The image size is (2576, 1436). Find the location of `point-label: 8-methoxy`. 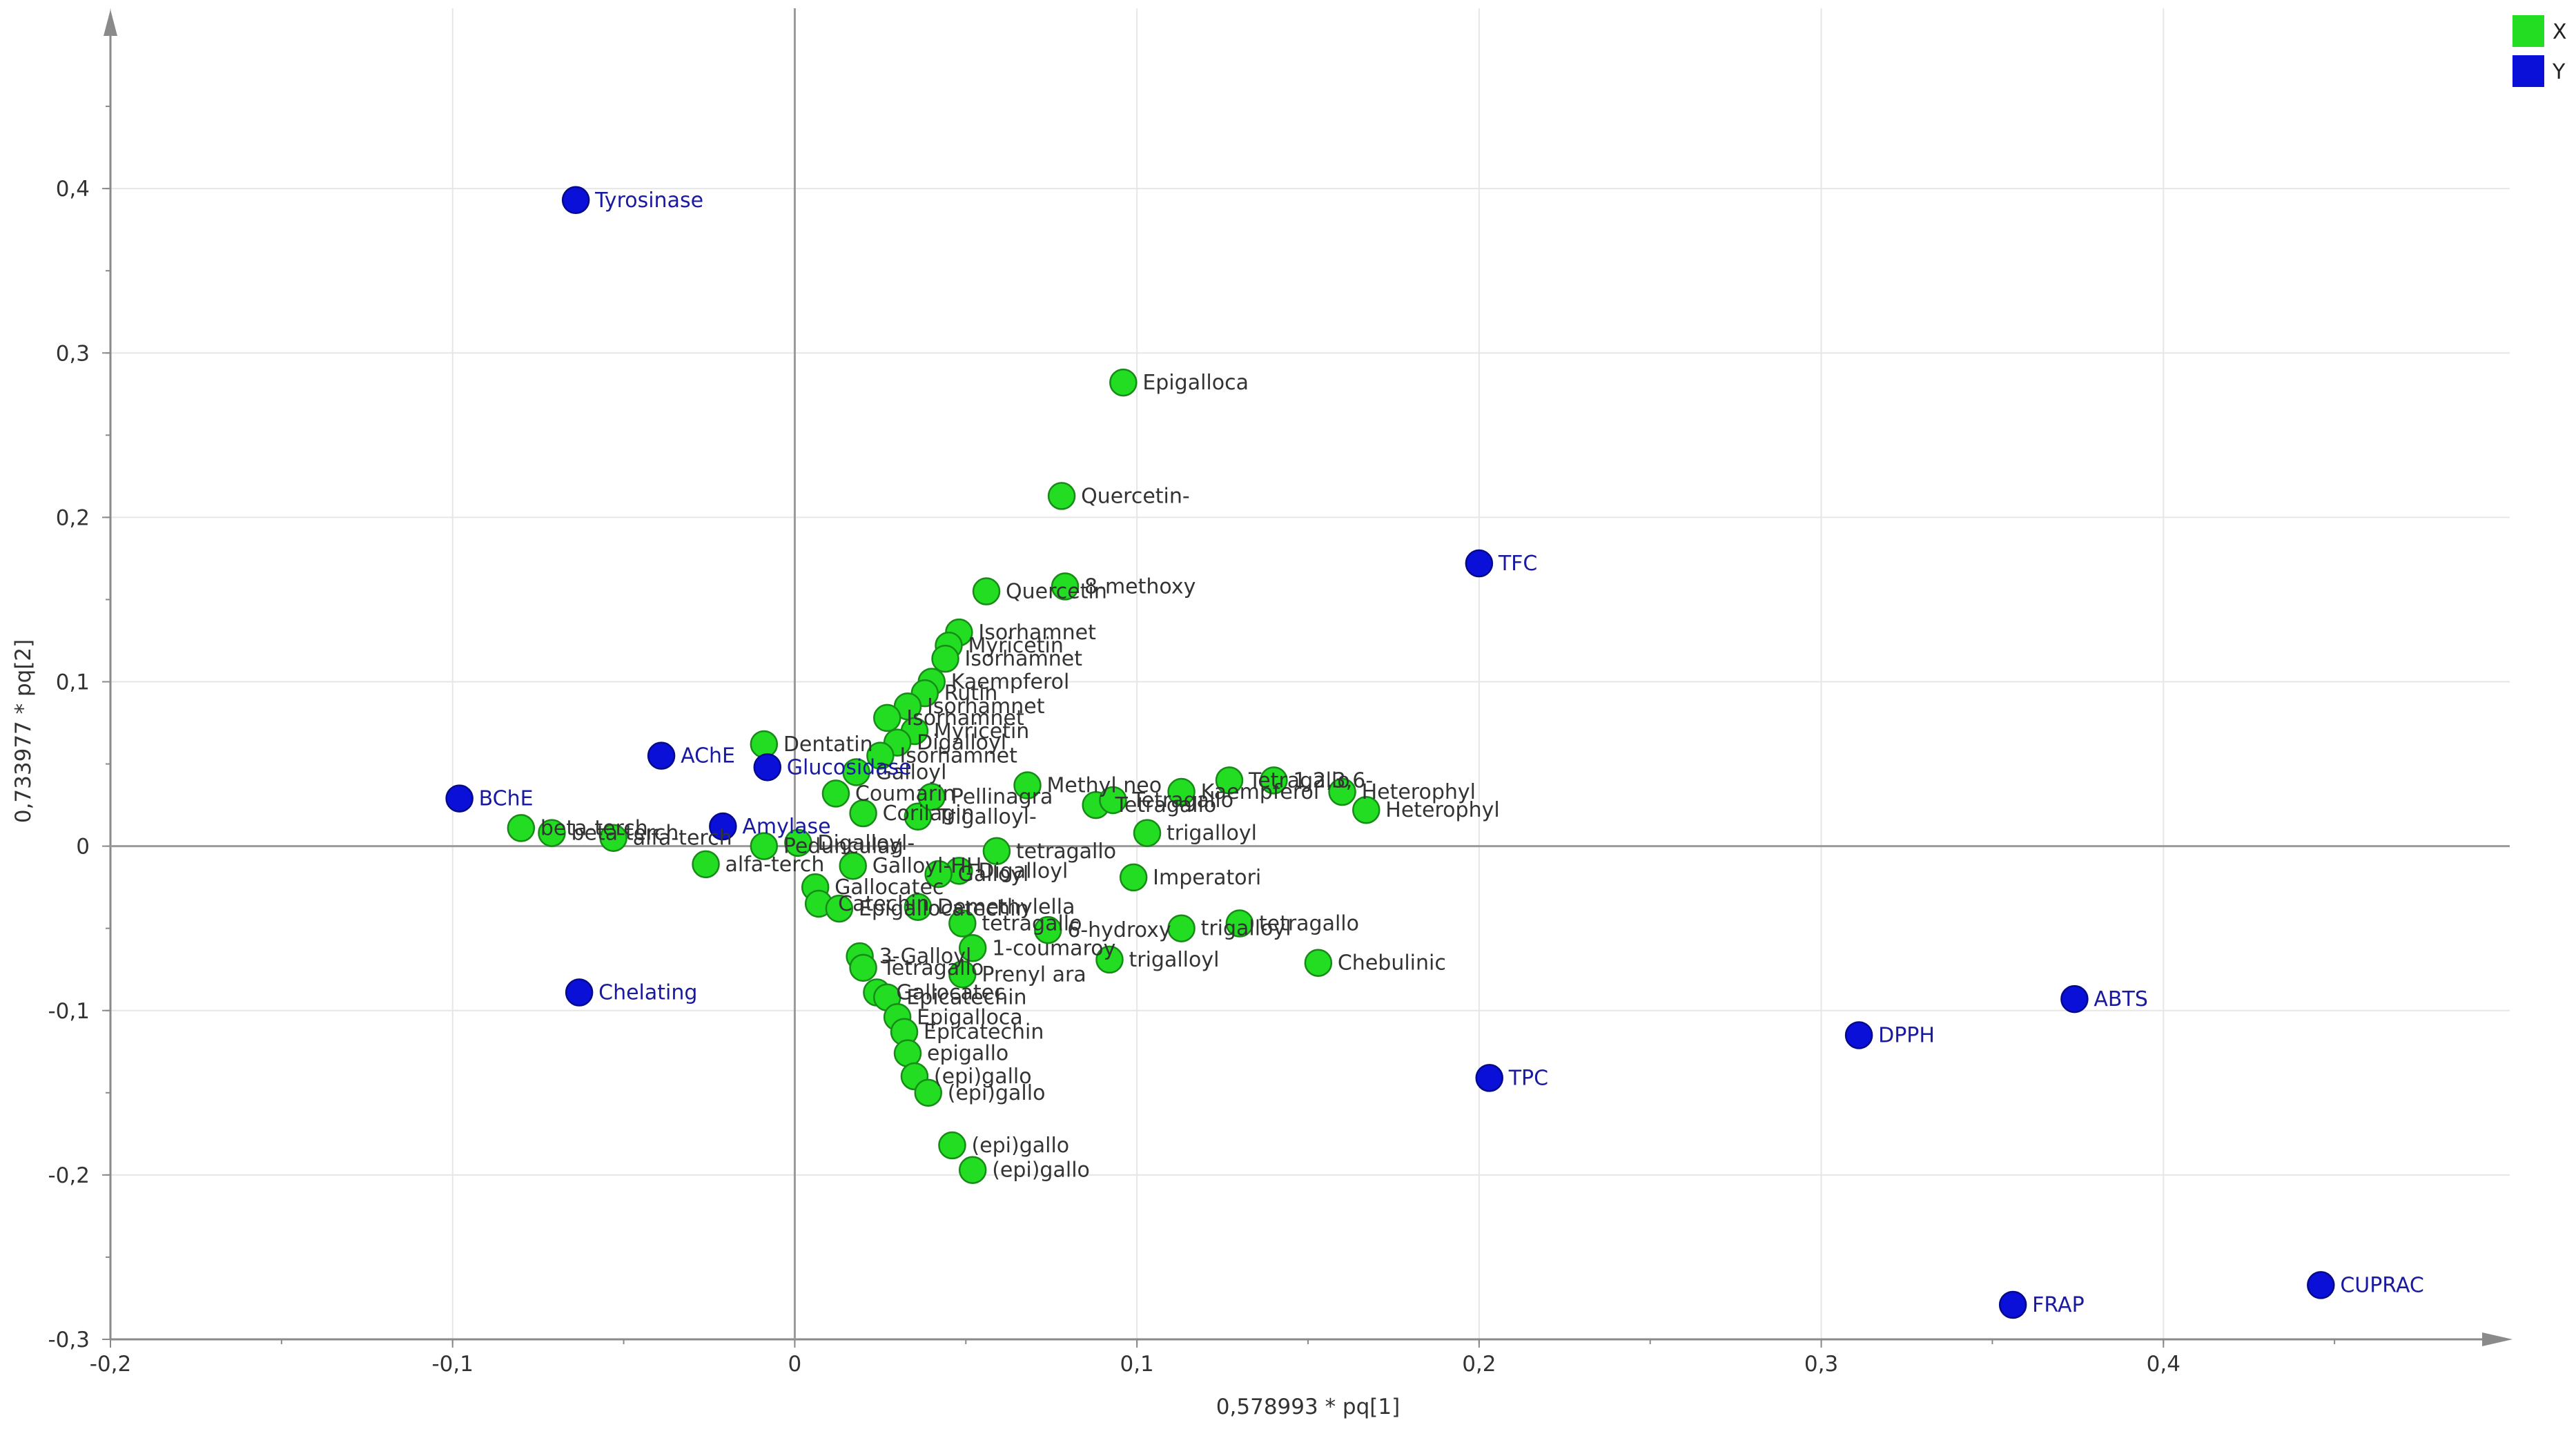

point-label: 8-methoxy is located at coordinates (1140, 586).